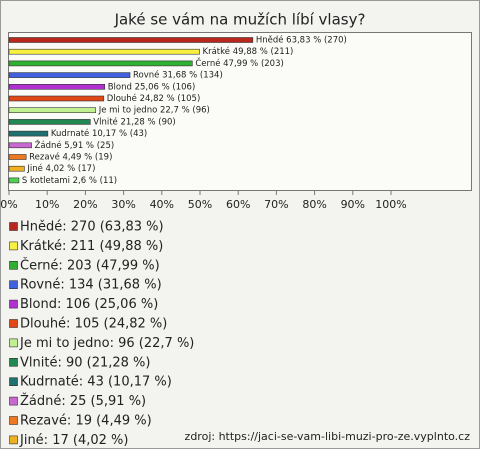 The height and width of the screenshot is (449, 480). What do you see at coordinates (90, 265) in the screenshot?
I see `legend-label: Černé: 203 (47,99 %)` at bounding box center [90, 265].